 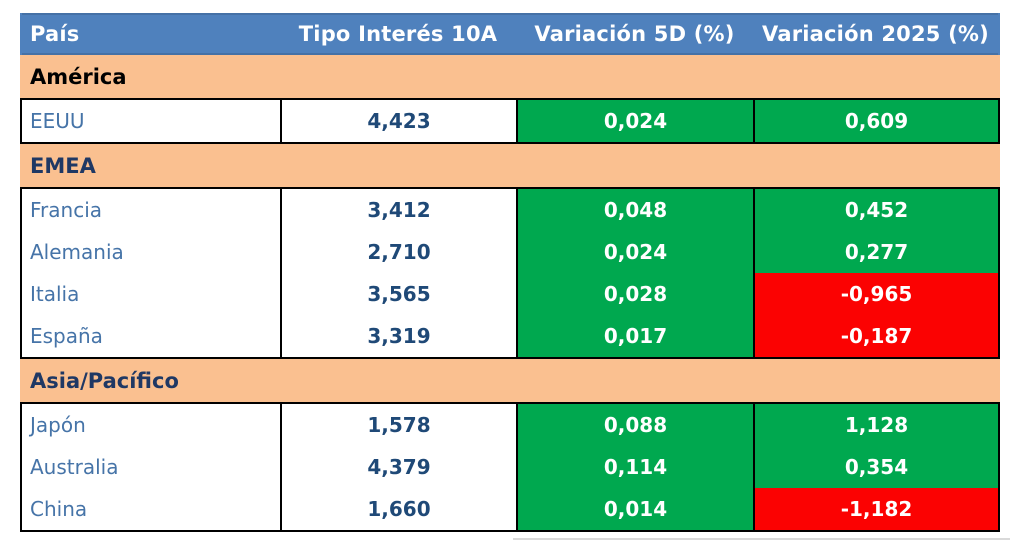 I want to click on var-2025-cell: -0,187, so click(x=875, y=336).